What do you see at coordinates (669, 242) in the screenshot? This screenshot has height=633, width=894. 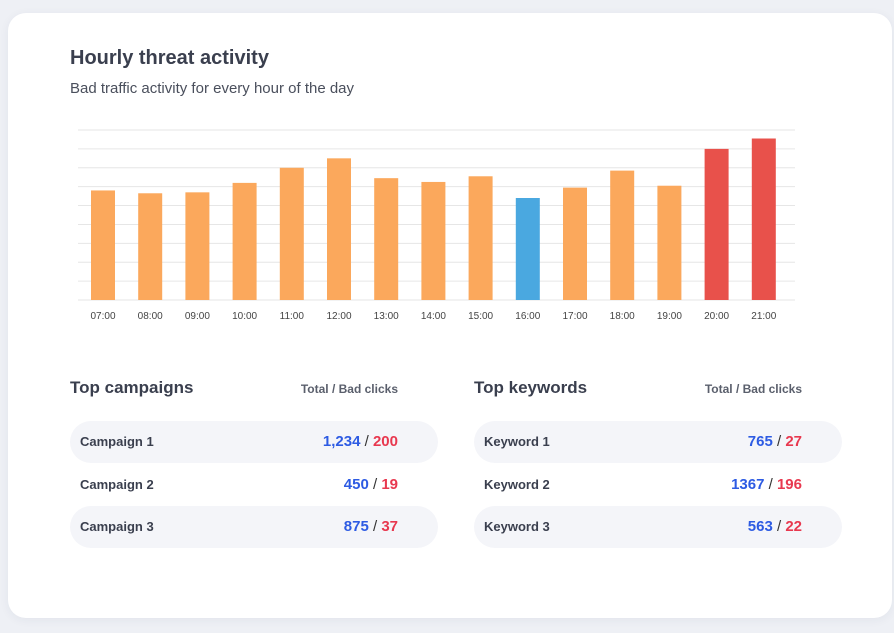 I see `bar-1900` at bounding box center [669, 242].